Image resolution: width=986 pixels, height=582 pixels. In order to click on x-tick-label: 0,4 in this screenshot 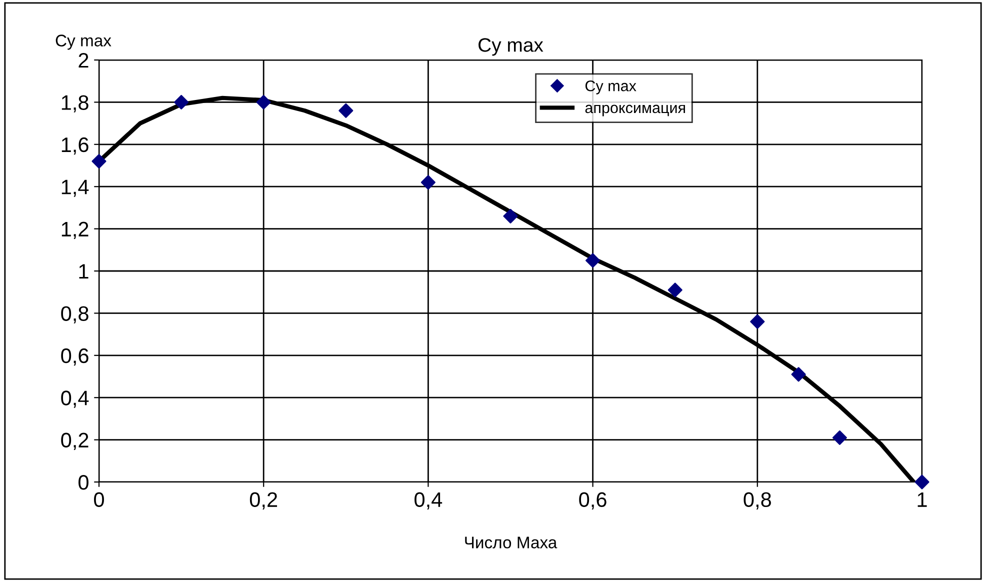, I will do `click(428, 501)`.